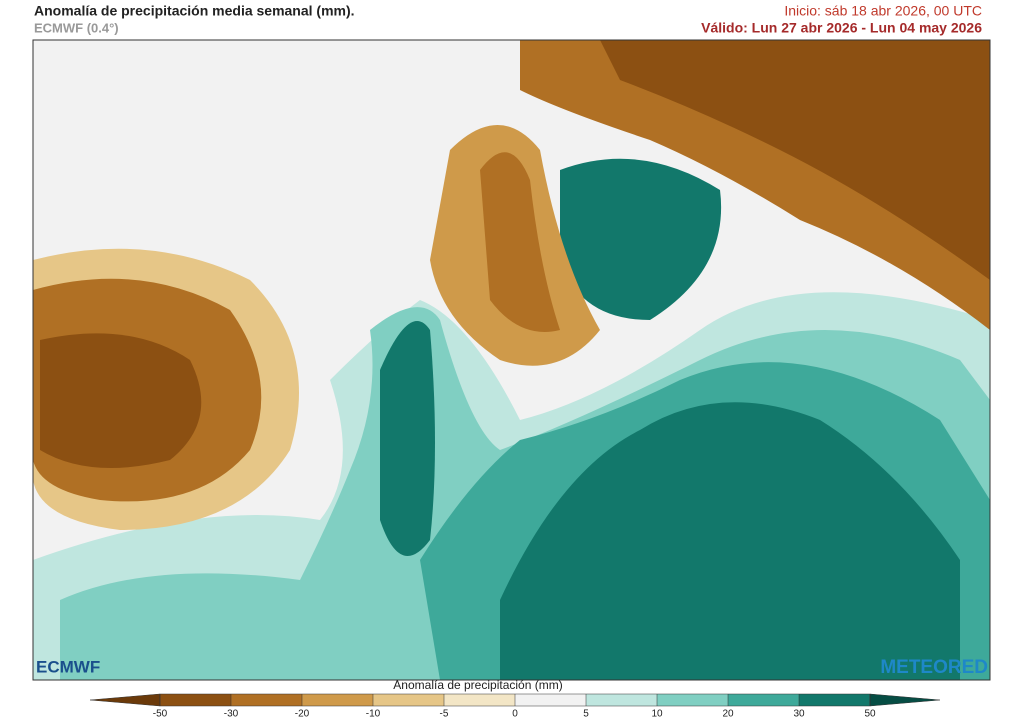 This screenshot has height=725, width=1024. Describe the element at coordinates (373, 714) in the screenshot. I see `colorbar-tick-label: -10` at that location.